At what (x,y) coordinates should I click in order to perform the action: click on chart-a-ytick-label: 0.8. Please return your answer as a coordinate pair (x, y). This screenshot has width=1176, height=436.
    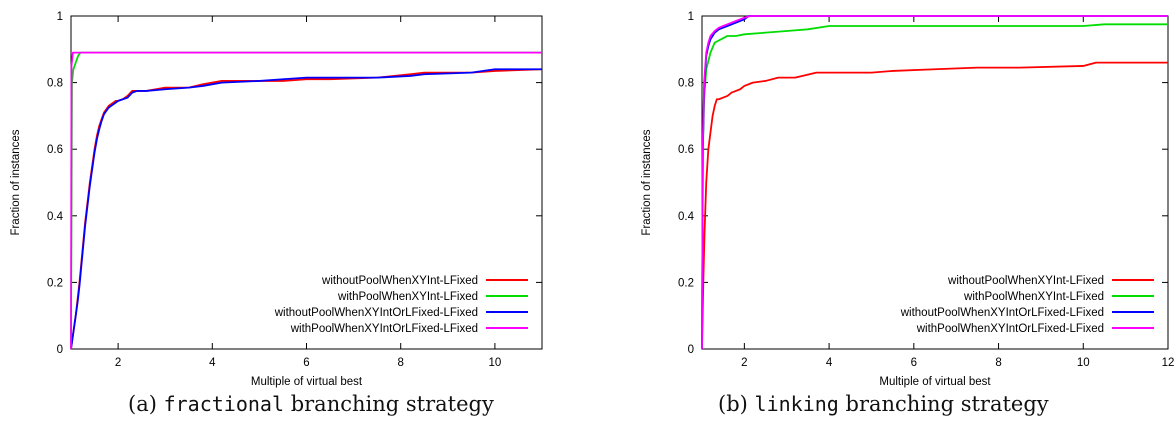
    Looking at the image, I should click on (55, 84).